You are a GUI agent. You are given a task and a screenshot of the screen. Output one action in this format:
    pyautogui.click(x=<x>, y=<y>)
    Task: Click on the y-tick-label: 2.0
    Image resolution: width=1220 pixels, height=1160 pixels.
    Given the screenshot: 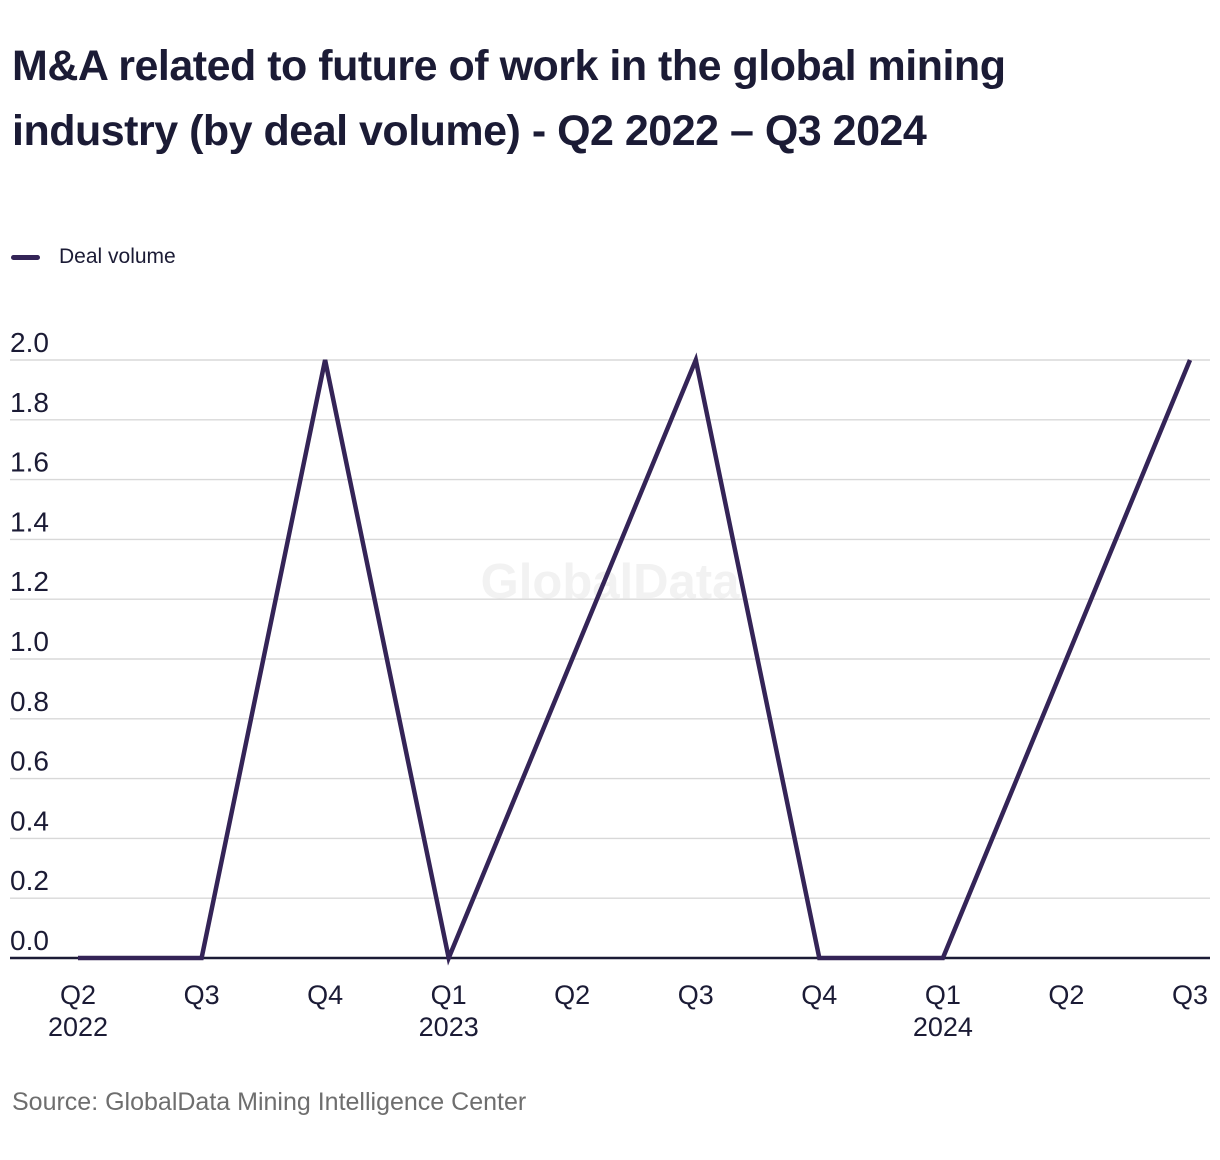 What is the action you would take?
    pyautogui.click(x=29, y=344)
    